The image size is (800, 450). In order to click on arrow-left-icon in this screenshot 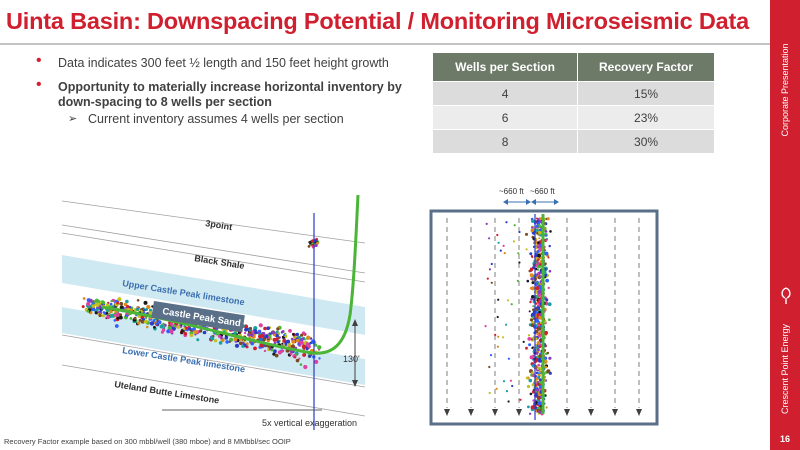, I will do `click(505, 202)`.